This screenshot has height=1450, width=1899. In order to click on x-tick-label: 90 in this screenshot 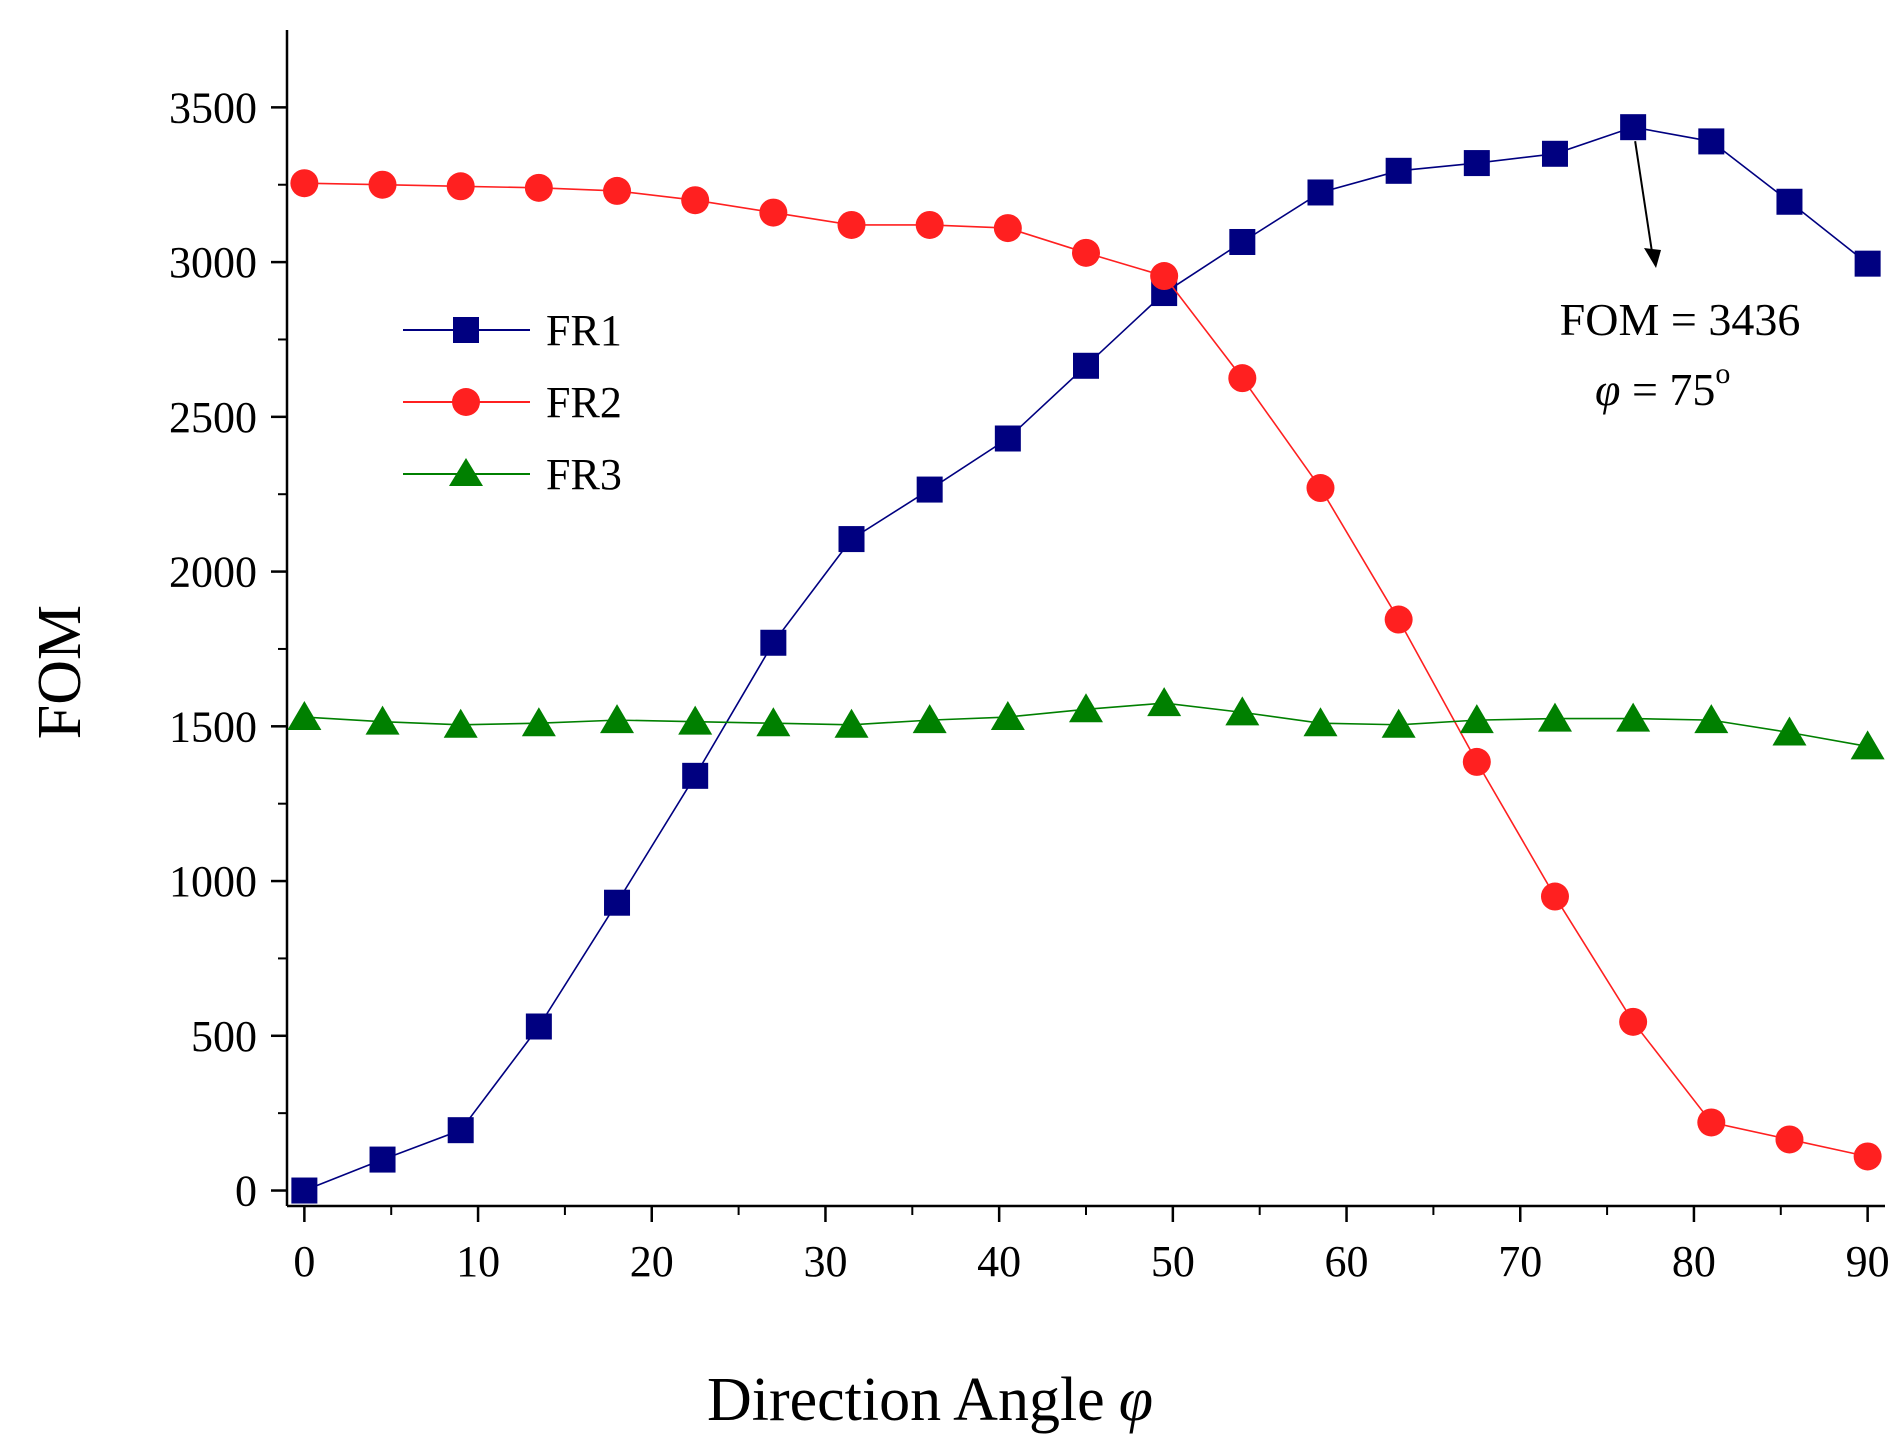, I will do `click(1868, 1261)`.